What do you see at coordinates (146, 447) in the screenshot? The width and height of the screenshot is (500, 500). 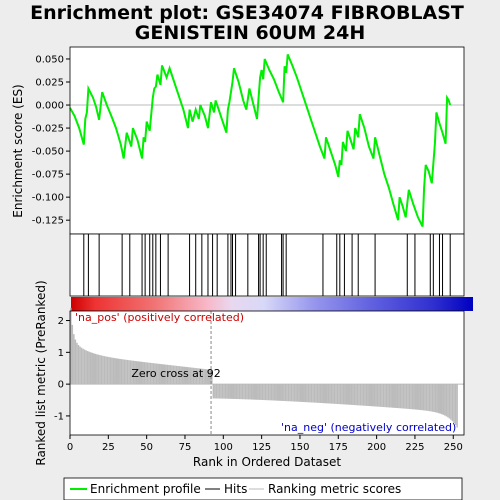 I see `x-tick-label: 50` at bounding box center [146, 447].